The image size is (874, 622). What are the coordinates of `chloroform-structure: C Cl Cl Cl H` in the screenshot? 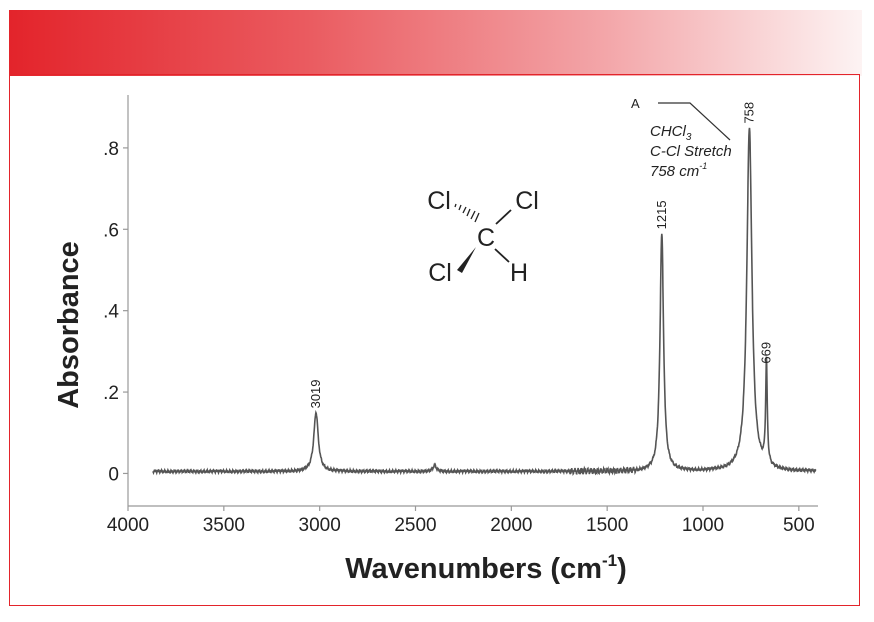 It's located at (483, 237).